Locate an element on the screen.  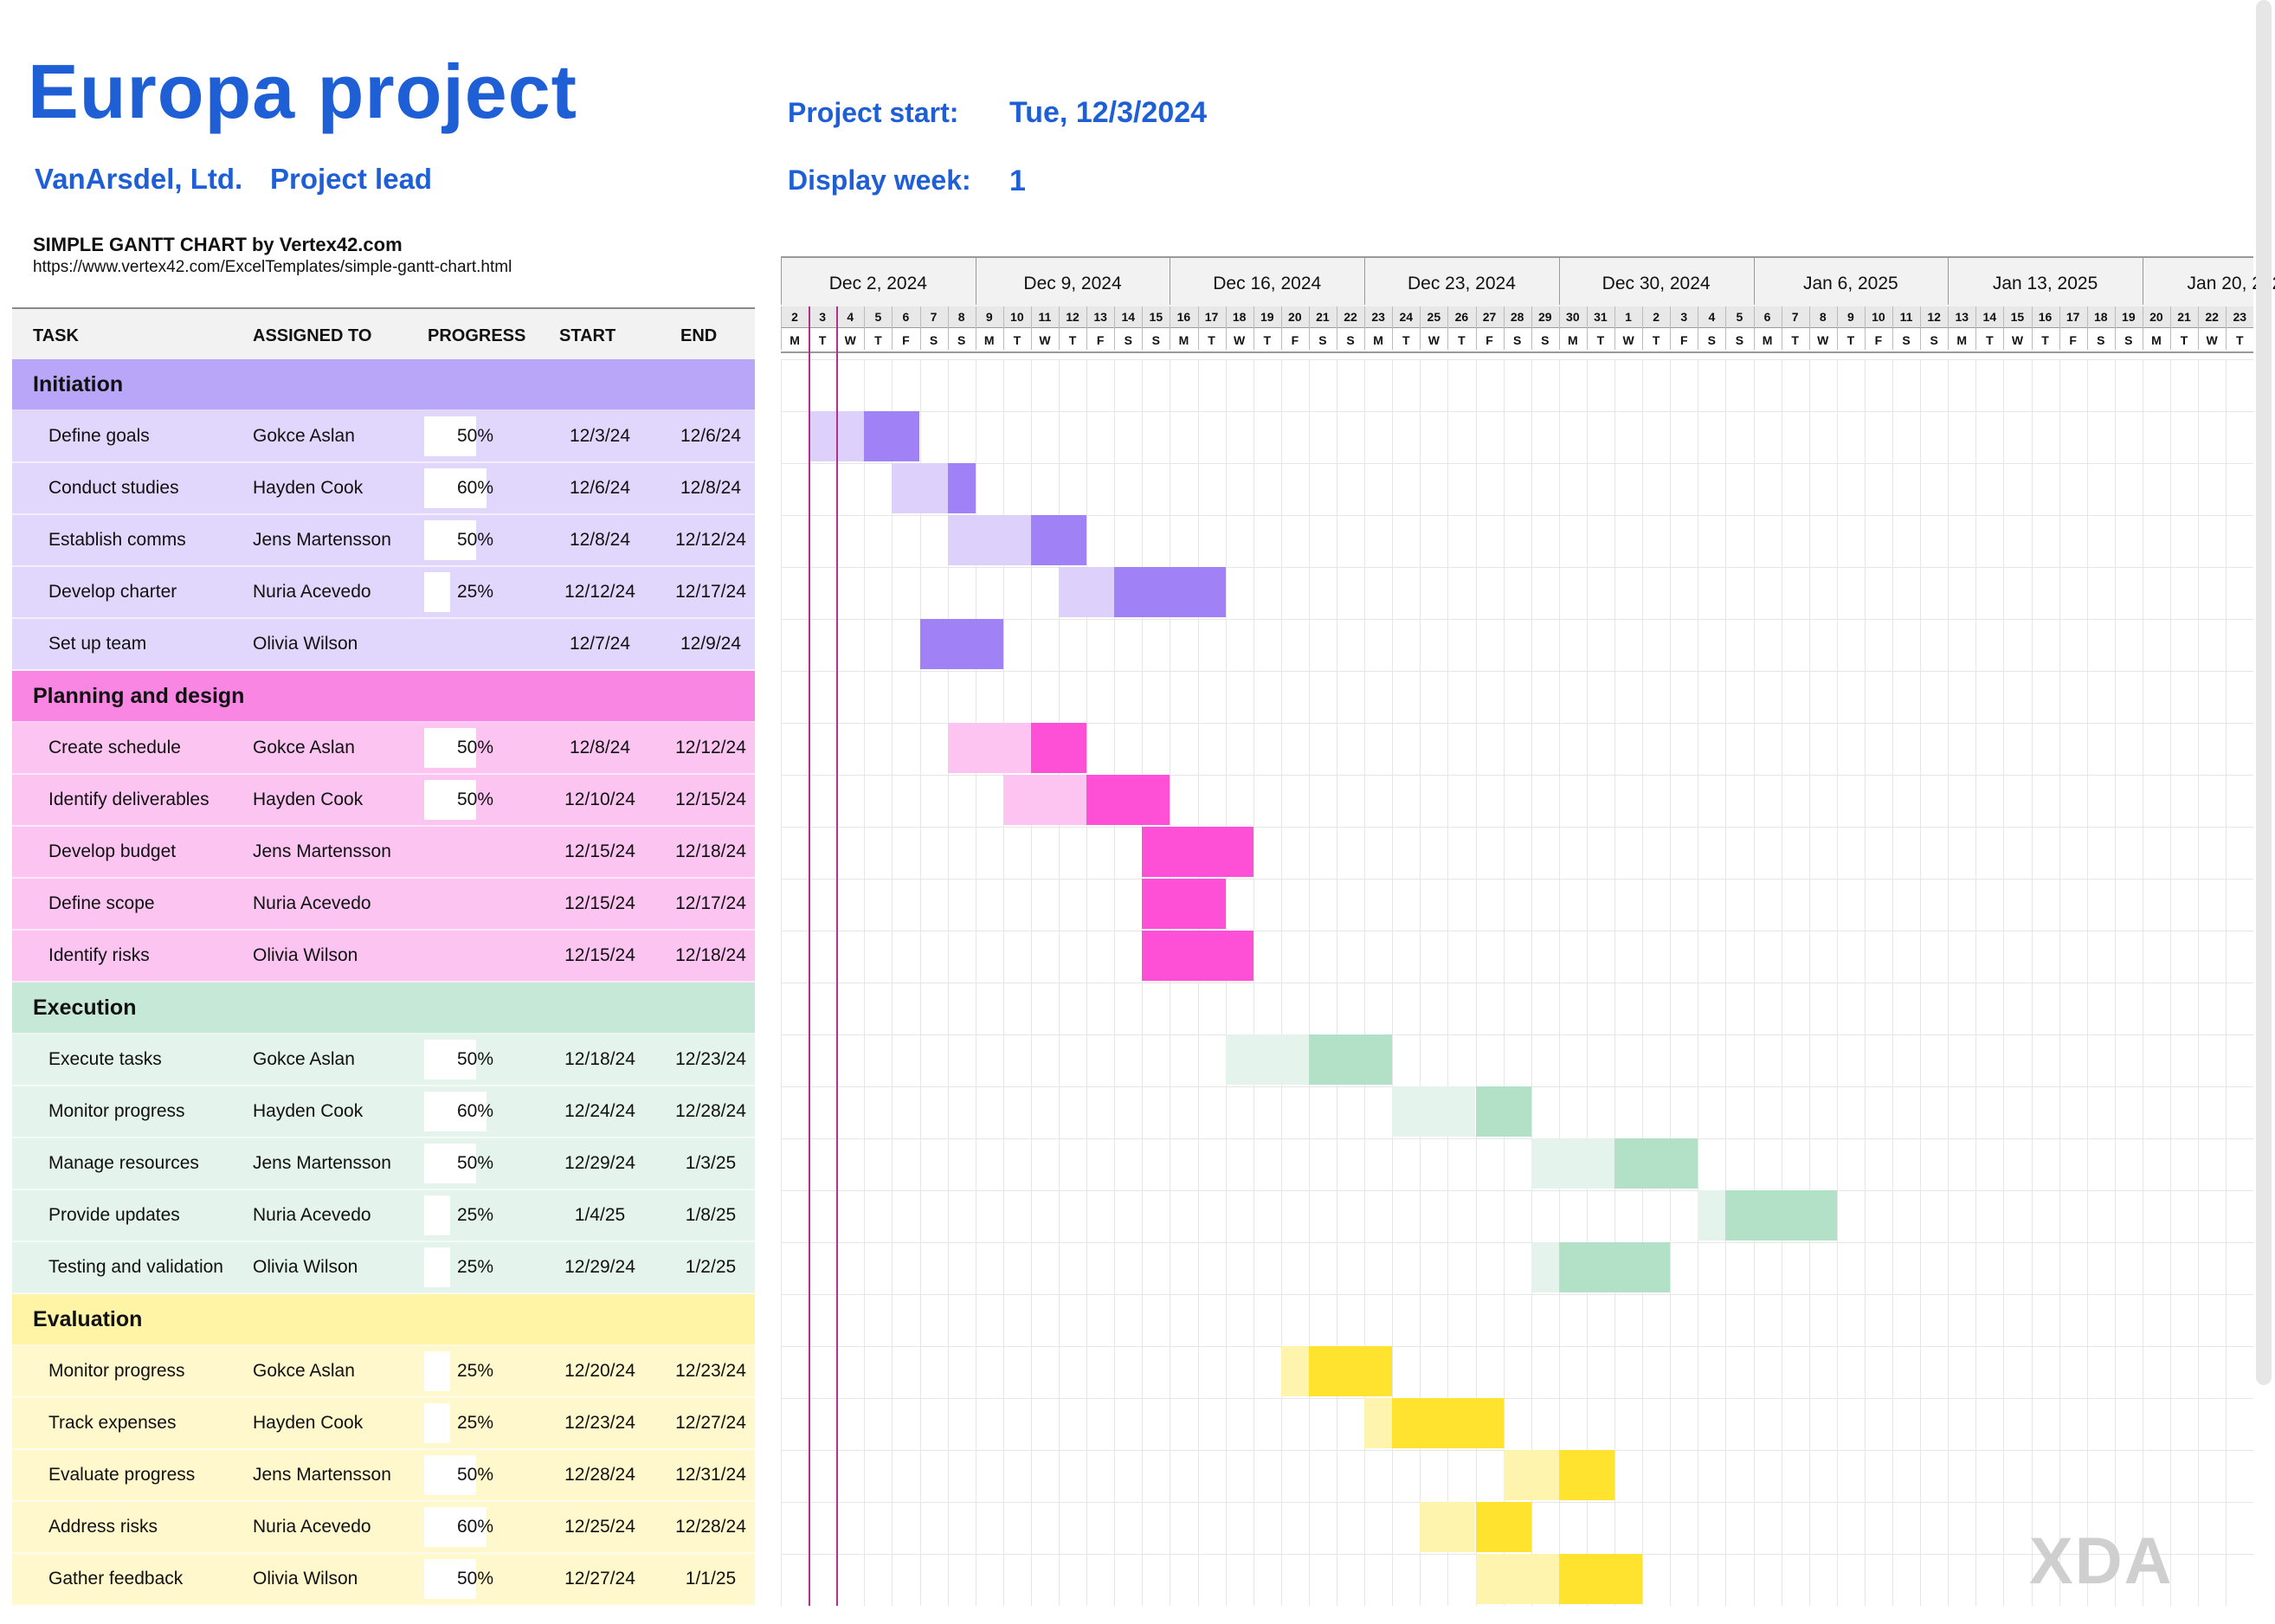
task-row: Set up team Olivia Wilson 12/7/24 12/9/24 is located at coordinates (383, 645).